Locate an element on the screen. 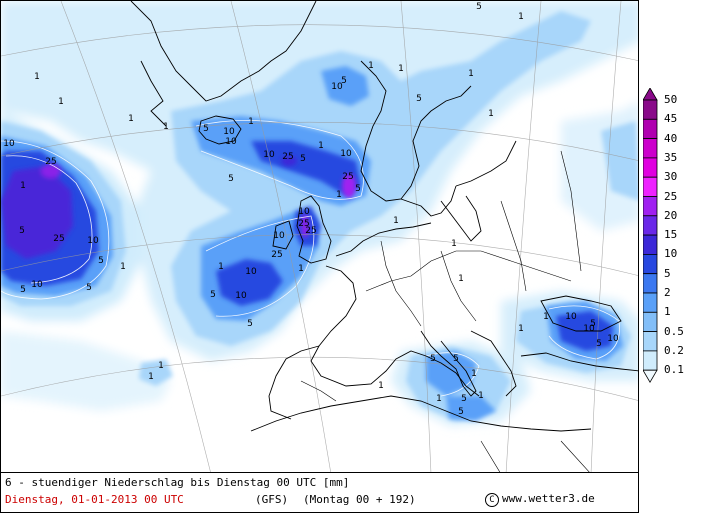 The image size is (704, 513). model-name: (GFS) is located at coordinates (272, 499).